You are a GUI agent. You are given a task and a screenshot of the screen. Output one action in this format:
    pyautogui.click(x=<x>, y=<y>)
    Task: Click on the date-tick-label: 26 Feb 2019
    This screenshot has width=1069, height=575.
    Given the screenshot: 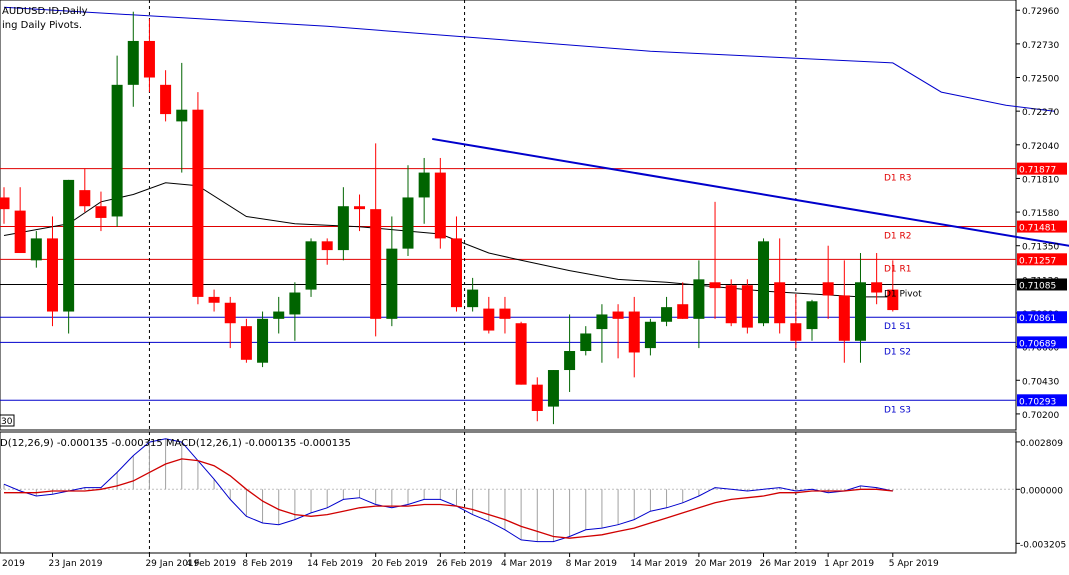 What is the action you would take?
    pyautogui.click(x=464, y=564)
    